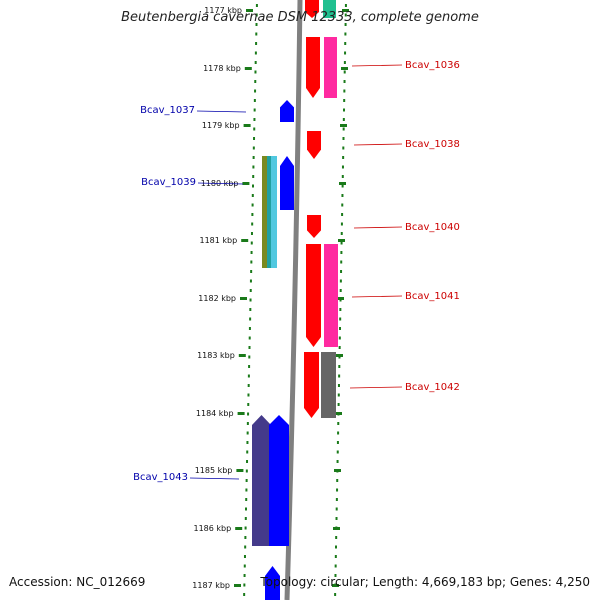 Image resolution: width=600 pixels, height=600 pixels. What do you see at coordinates (329, 9) in the screenshot?
I see `gene-reverse-feature` at bounding box center [329, 9].